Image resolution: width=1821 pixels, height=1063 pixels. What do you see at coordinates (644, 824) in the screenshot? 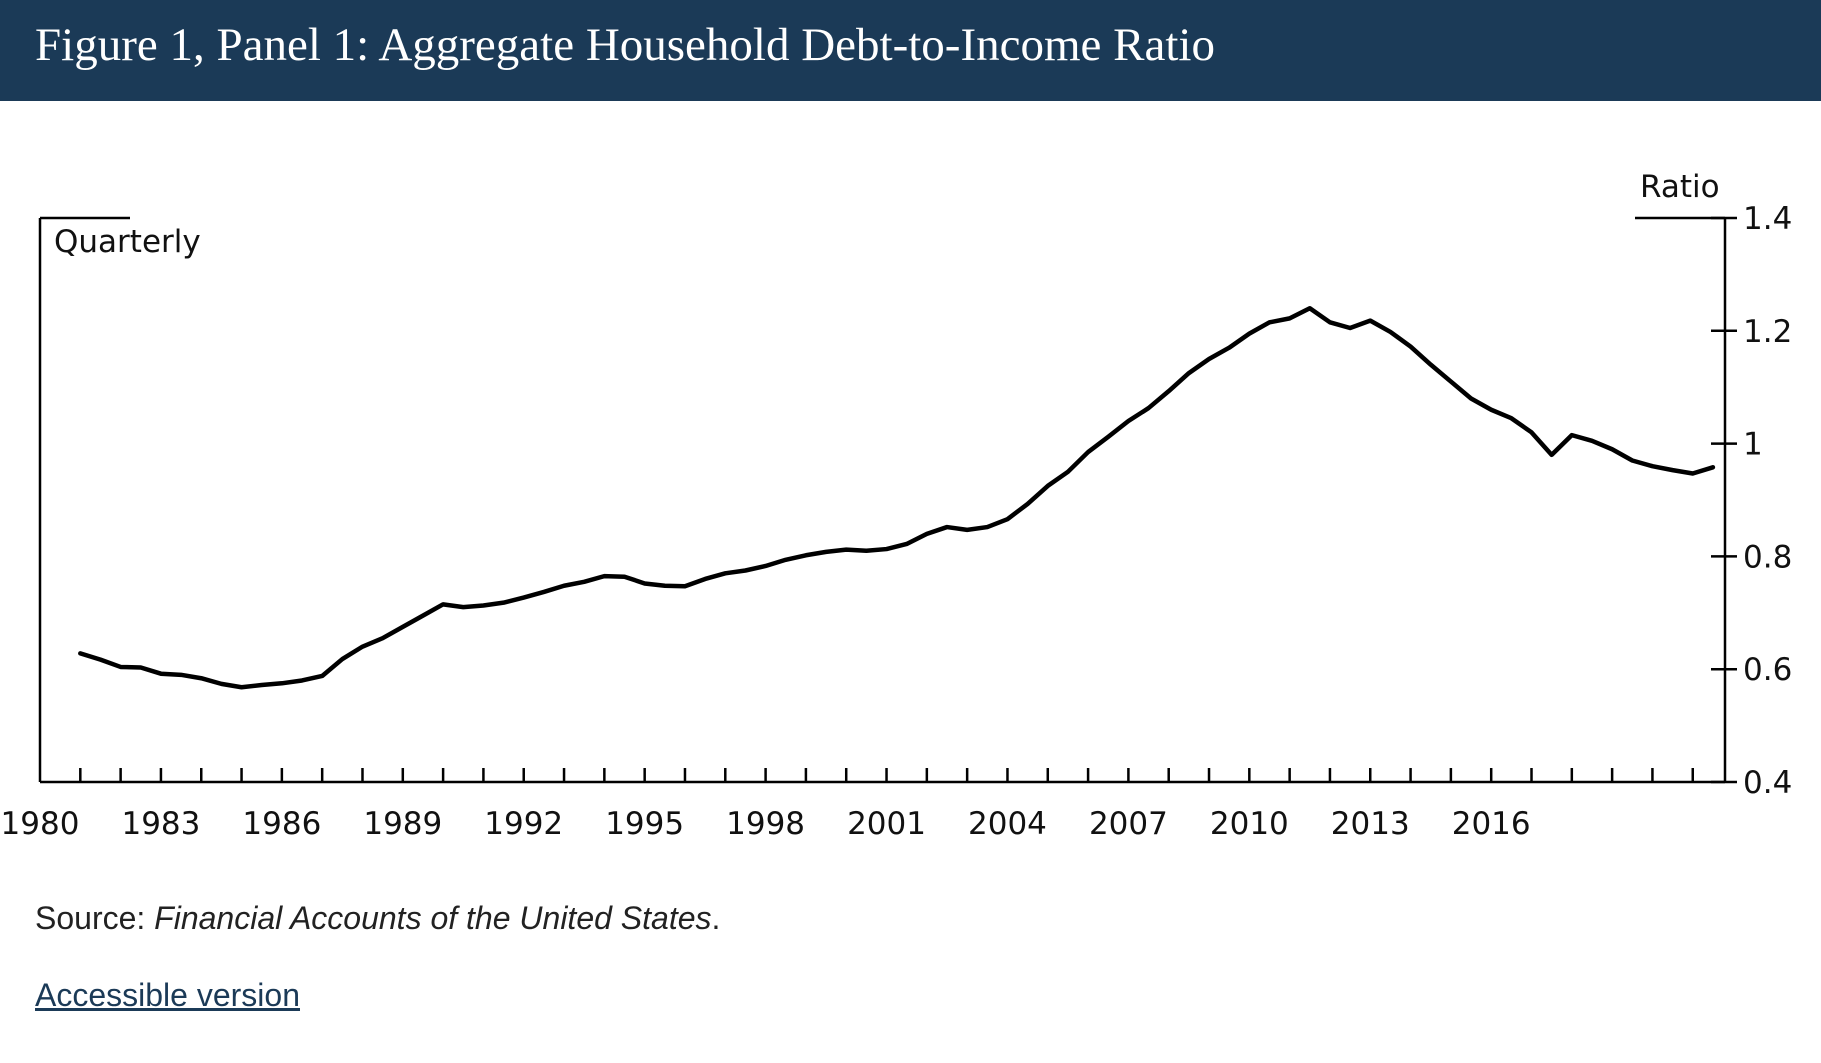
I see `x-tick-label: 1995` at bounding box center [644, 824].